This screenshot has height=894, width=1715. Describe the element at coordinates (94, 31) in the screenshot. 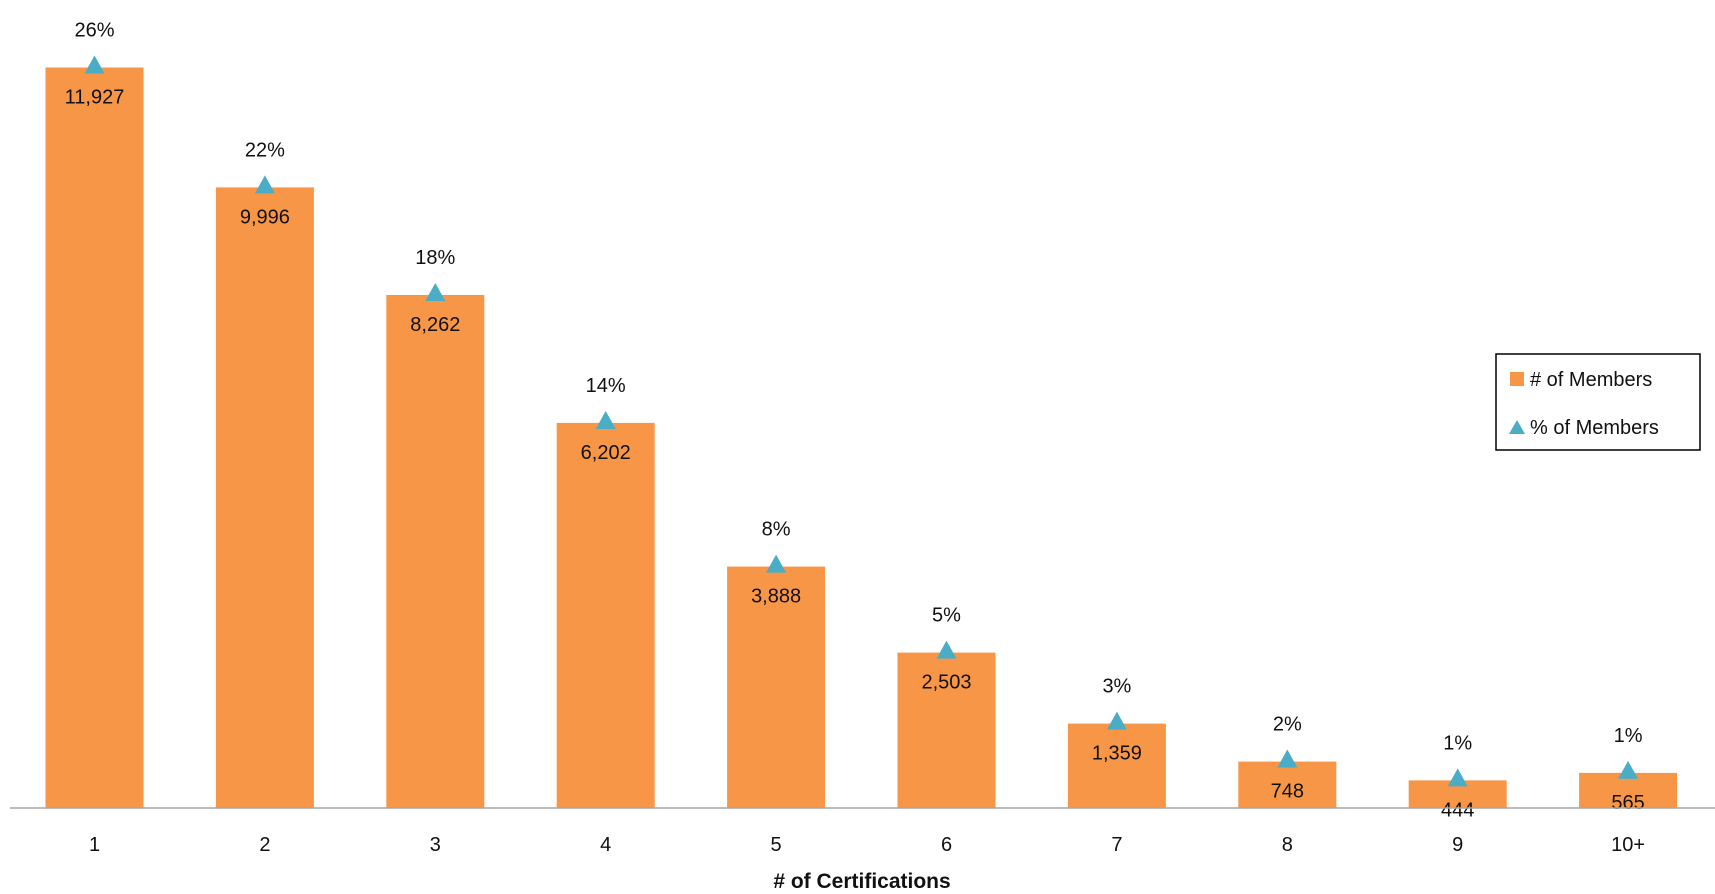

I see `percent-label-1: 26%` at that location.